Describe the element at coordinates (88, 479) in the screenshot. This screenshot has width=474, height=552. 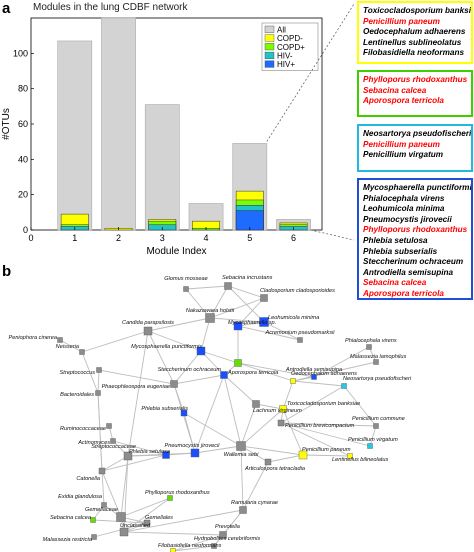
I see `node-label: Catonella` at that location.